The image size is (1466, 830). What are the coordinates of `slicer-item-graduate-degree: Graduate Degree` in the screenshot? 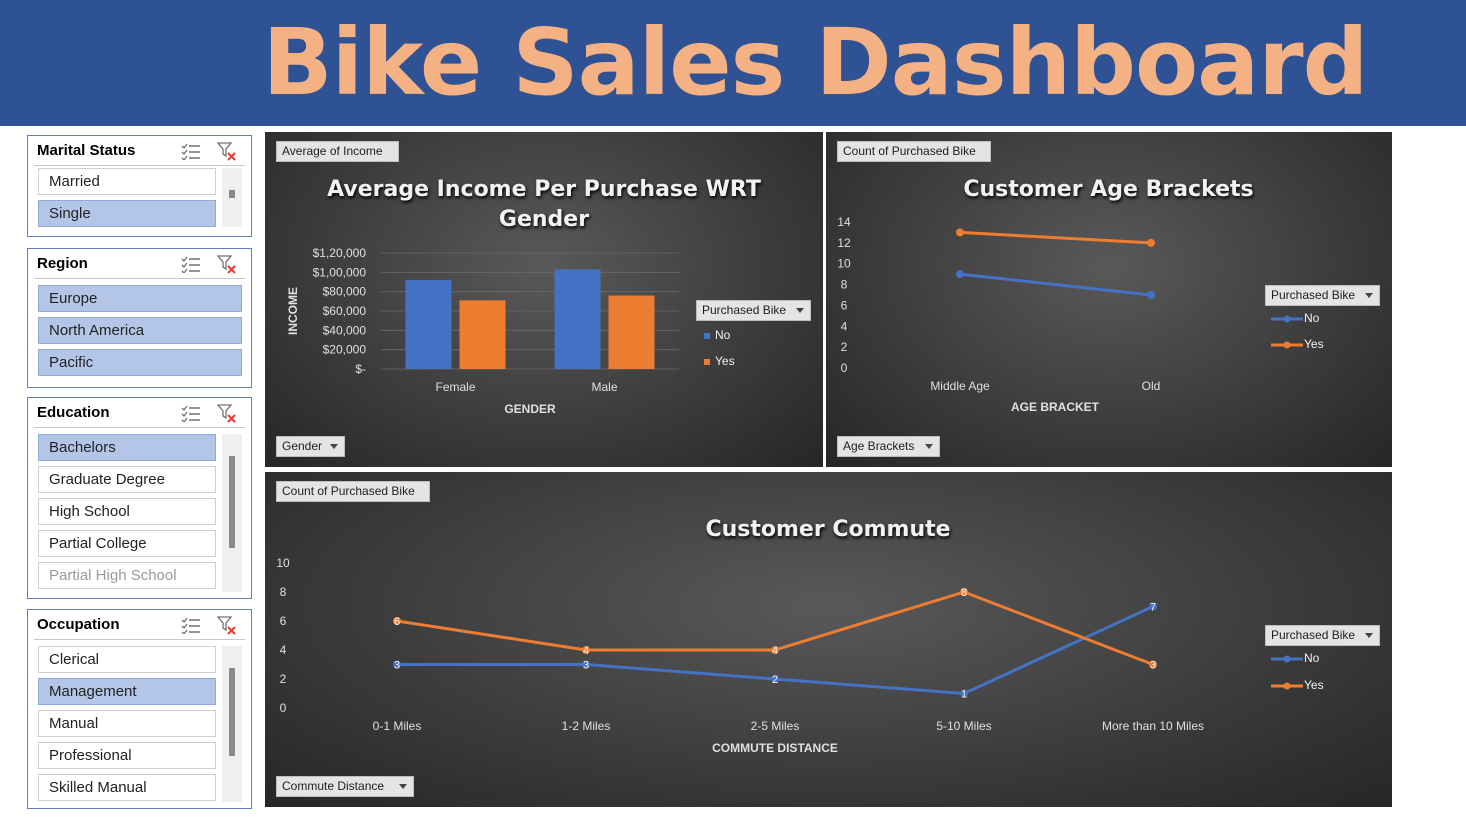 It's located at (127, 479).